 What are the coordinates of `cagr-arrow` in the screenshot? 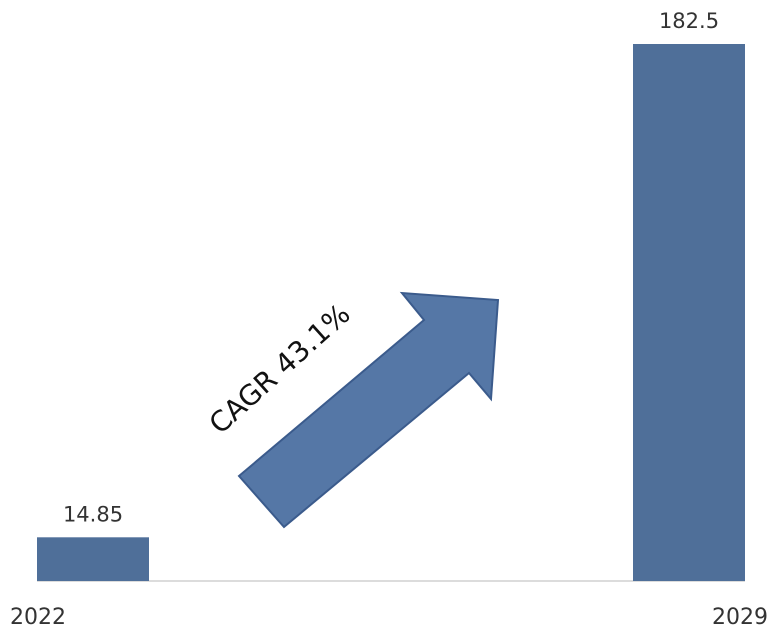 It's located at (368, 410).